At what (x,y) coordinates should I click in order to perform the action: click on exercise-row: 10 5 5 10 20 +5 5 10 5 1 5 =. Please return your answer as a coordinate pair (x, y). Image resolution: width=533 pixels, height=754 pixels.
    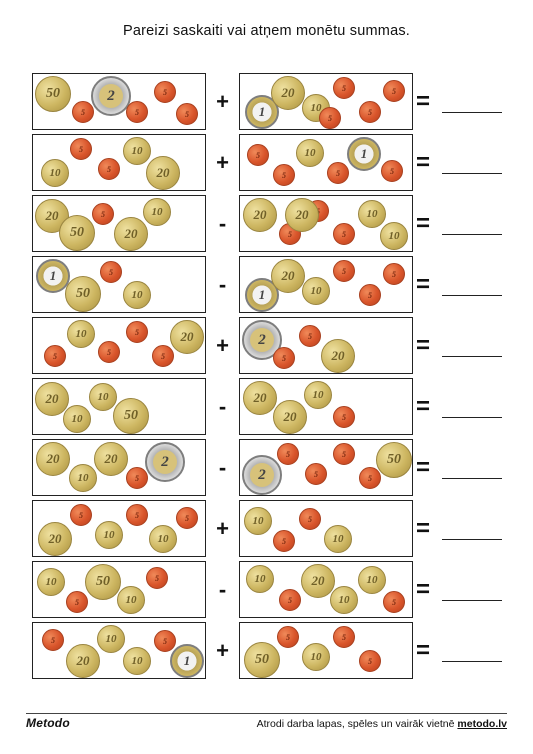
    Looking at the image, I should click on (267, 162).